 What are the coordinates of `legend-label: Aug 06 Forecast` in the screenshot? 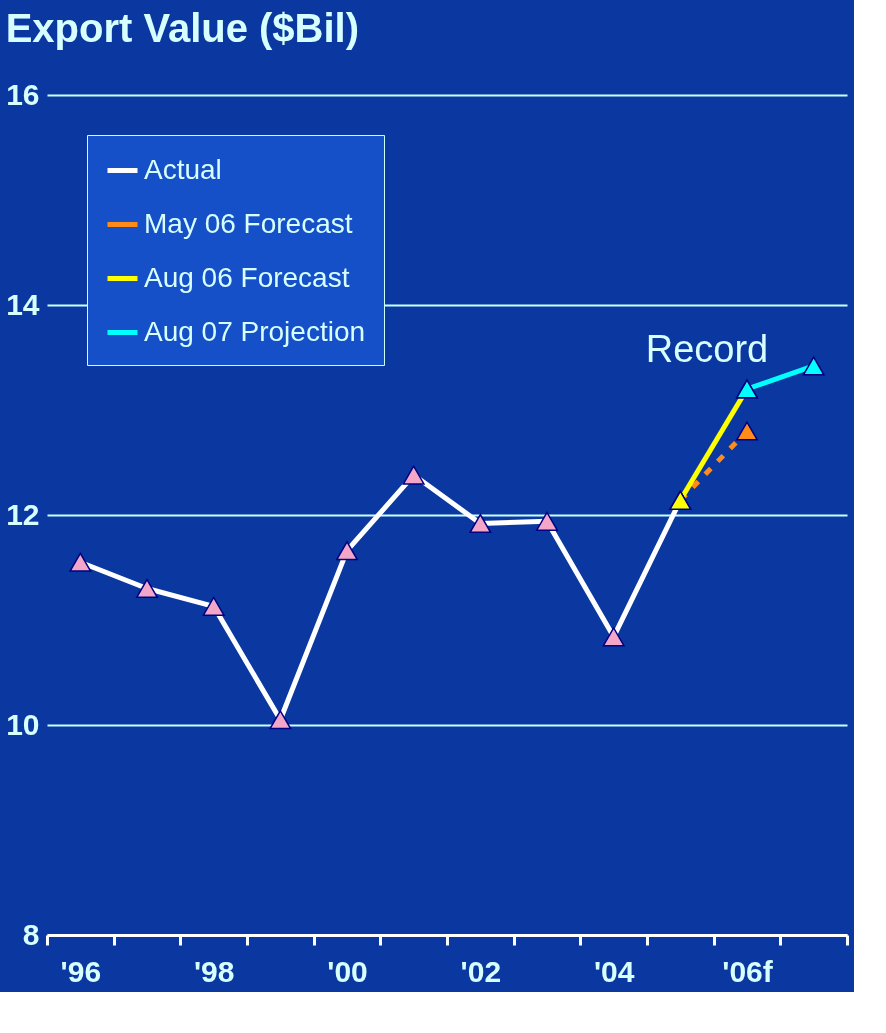 It's located at (247, 277).